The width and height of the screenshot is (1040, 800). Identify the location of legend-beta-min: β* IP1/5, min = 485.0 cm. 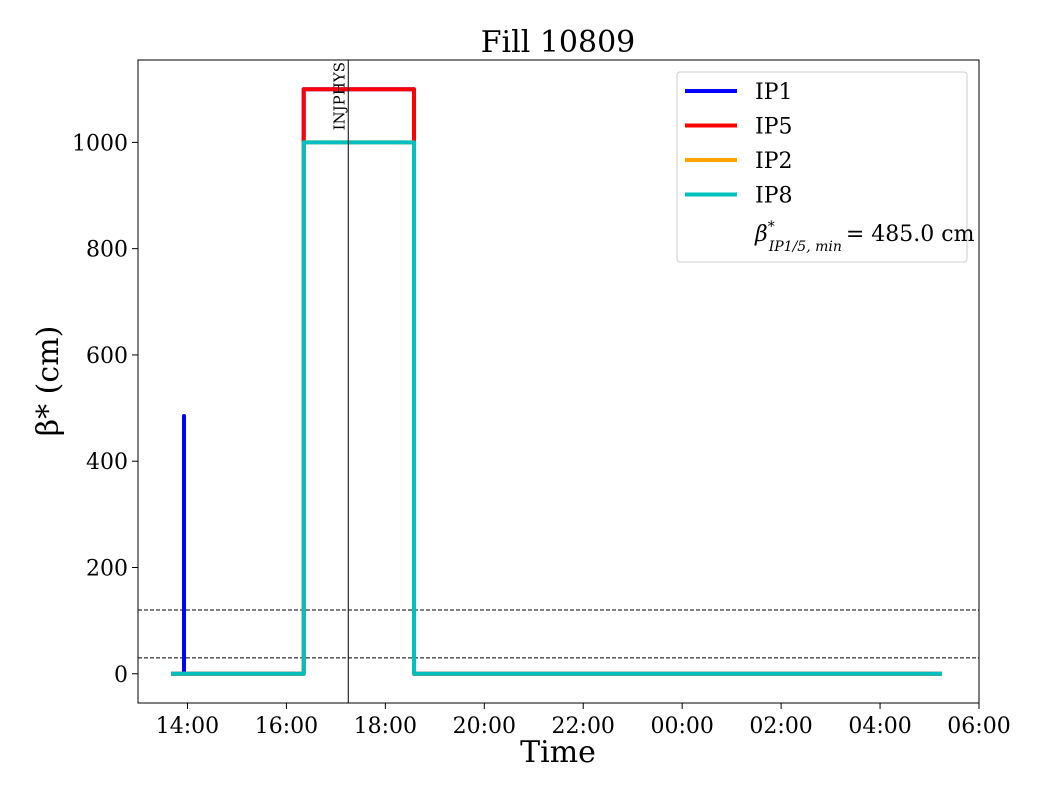
(864, 237).